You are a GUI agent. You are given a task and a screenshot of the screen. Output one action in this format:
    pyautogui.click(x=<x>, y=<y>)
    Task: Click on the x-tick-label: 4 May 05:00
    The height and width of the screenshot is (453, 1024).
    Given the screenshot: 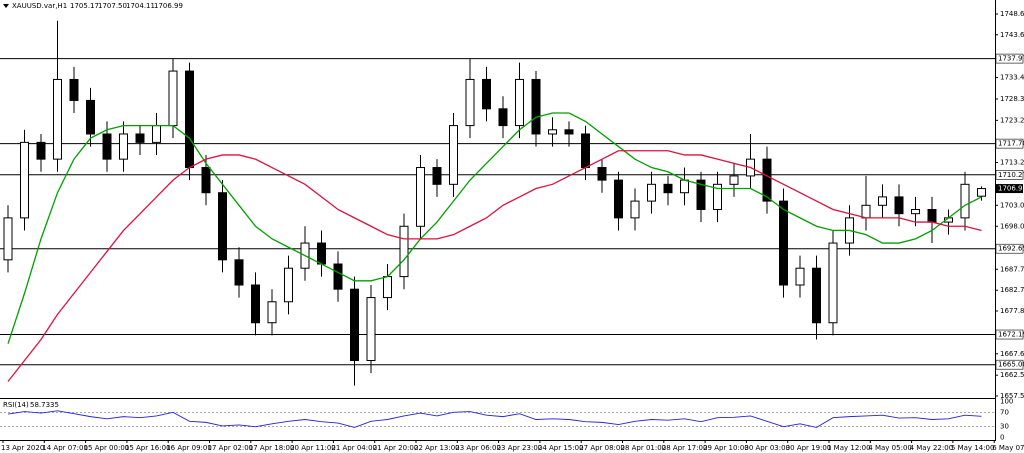 What is the action you would take?
    pyautogui.click(x=890, y=448)
    